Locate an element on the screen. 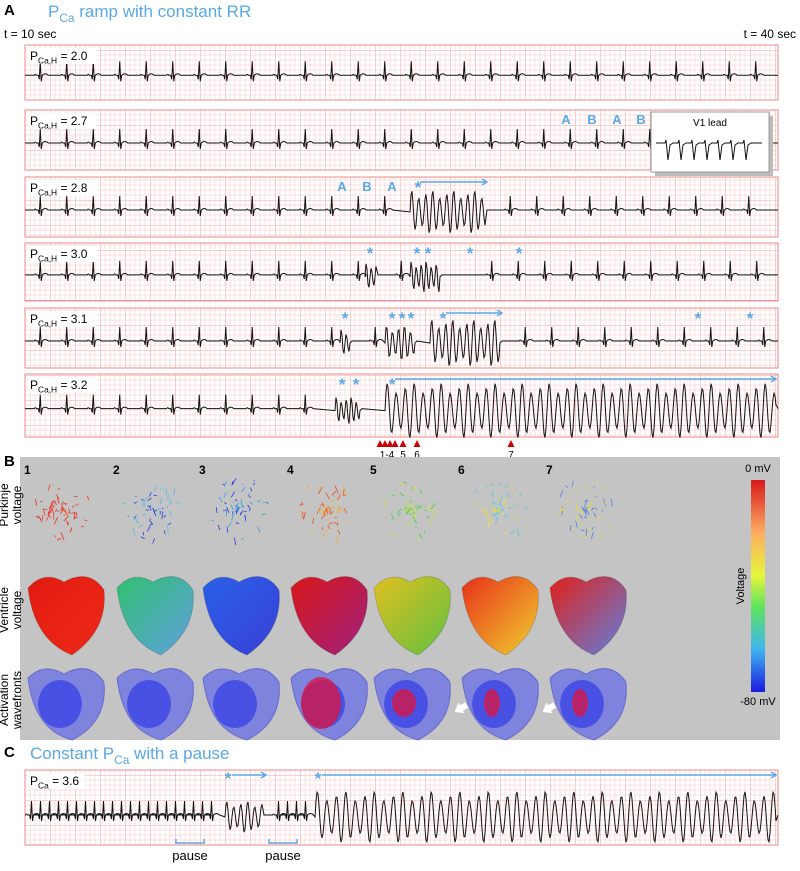  strip-label-rest: = 2.7 is located at coordinates (72, 121).